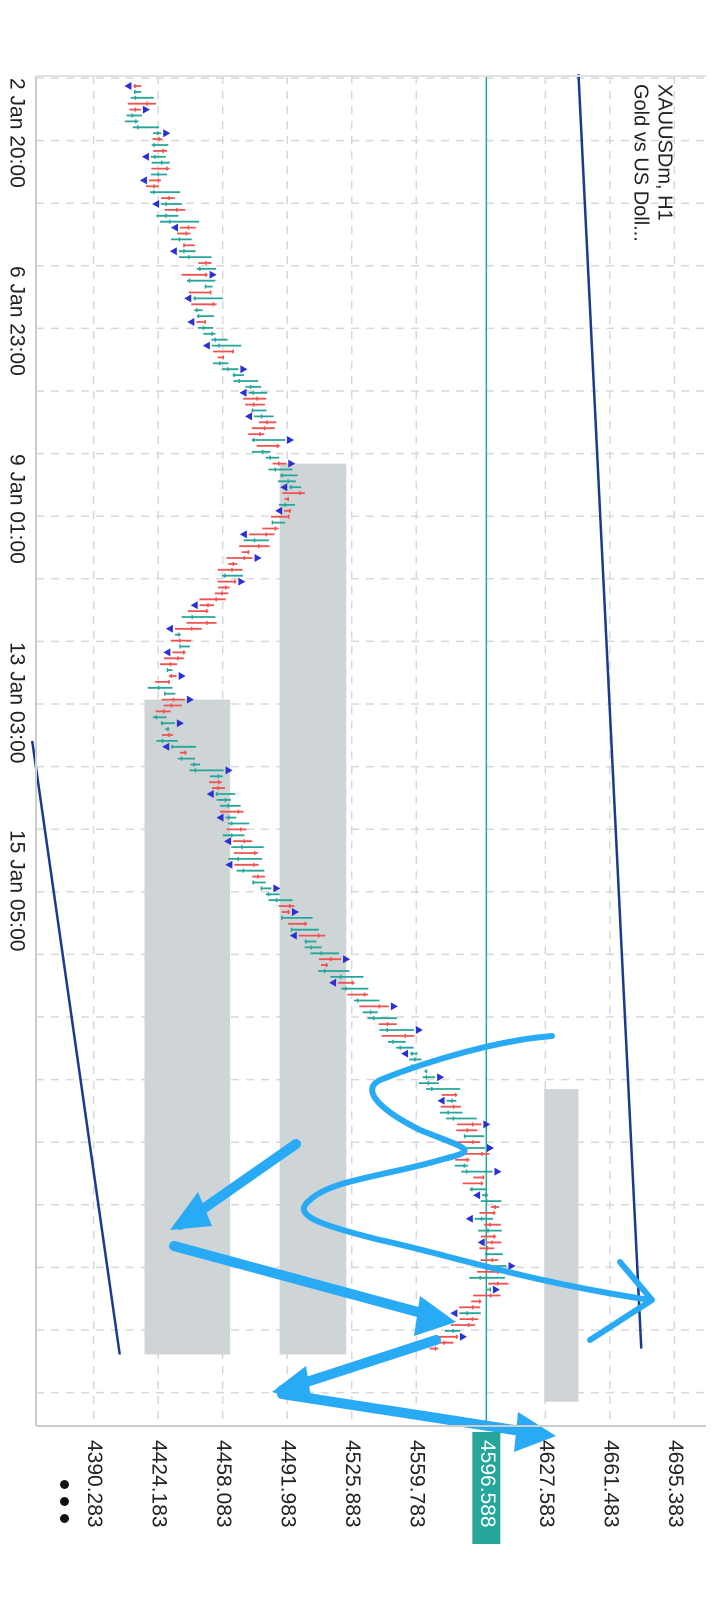 The height and width of the screenshot is (1600, 720). I want to click on x-tick-label-group: 15 Jan 05:00, so click(16, 890).